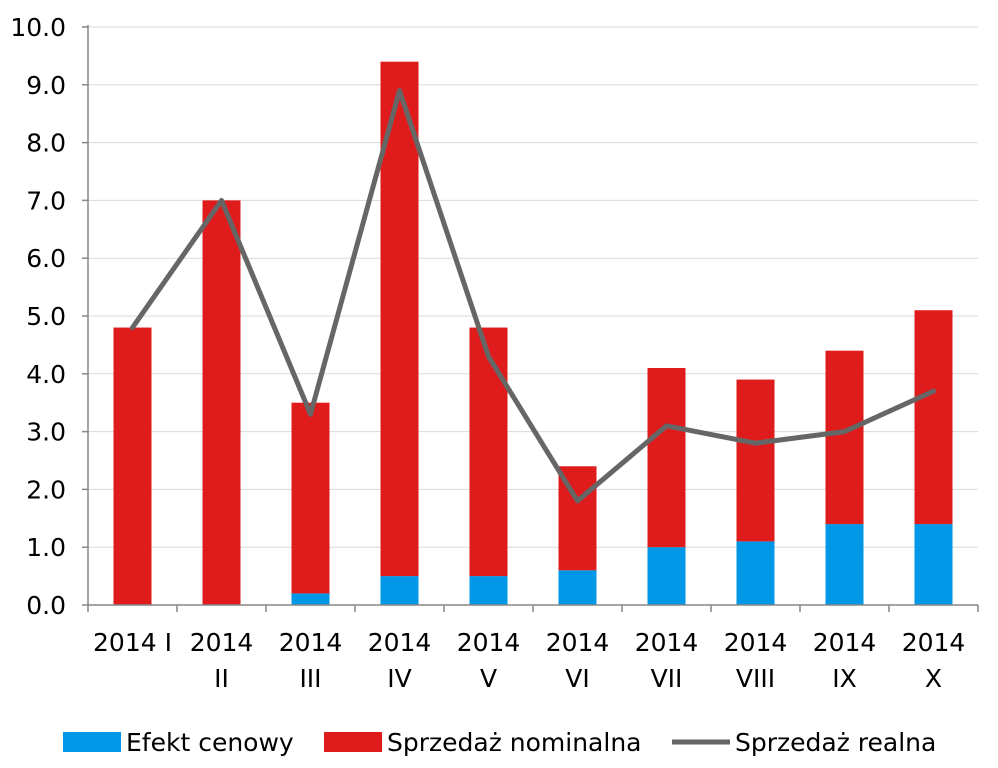  Describe the element at coordinates (46, 200) in the screenshot. I see `y-tick-label: 7.0` at that location.